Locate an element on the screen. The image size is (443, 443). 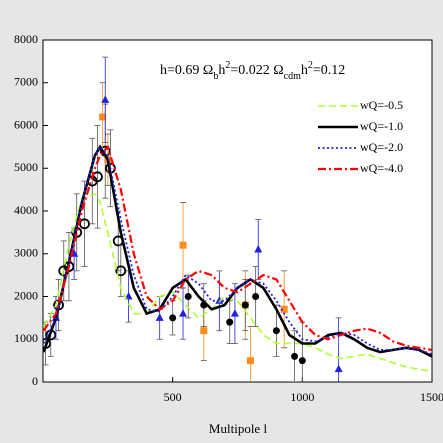
x-tick-label: 500 is located at coordinates (173, 397).